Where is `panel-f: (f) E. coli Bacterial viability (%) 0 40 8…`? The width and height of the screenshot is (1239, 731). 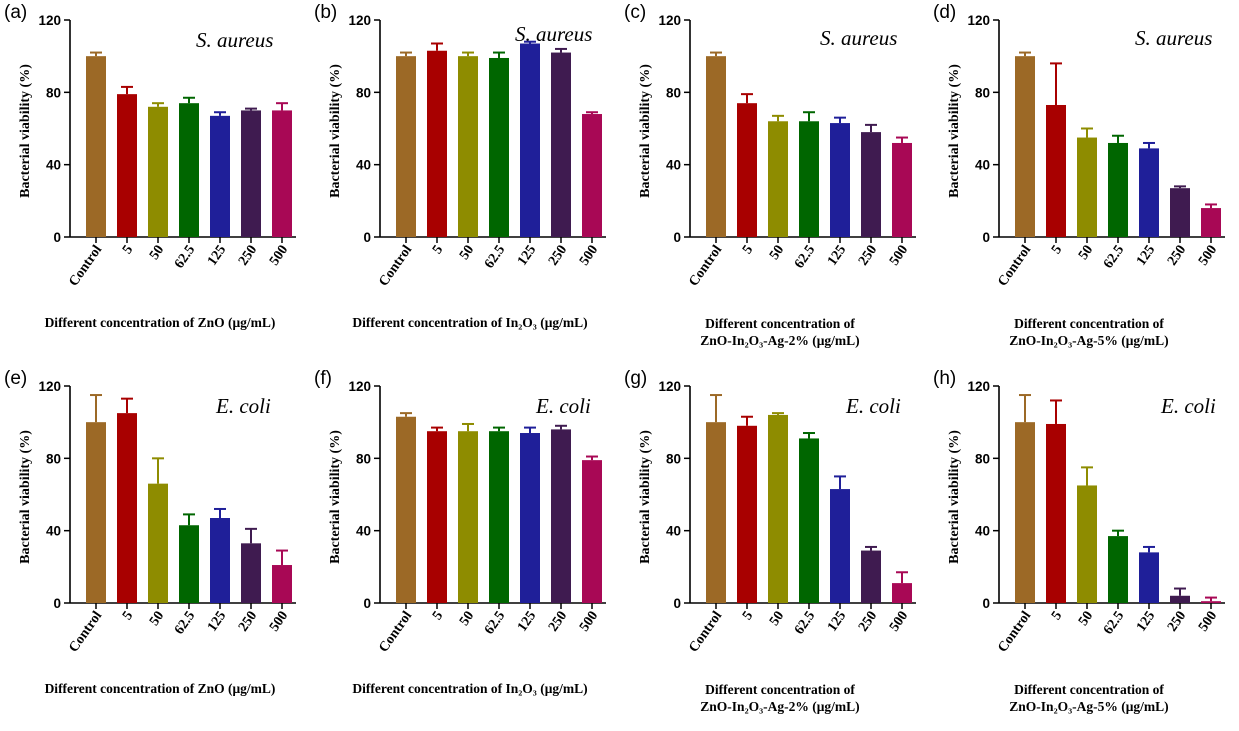
panel-f: (f) E. coli Bacterial viability (%) 0 40 8… is located at coordinates (465, 548).